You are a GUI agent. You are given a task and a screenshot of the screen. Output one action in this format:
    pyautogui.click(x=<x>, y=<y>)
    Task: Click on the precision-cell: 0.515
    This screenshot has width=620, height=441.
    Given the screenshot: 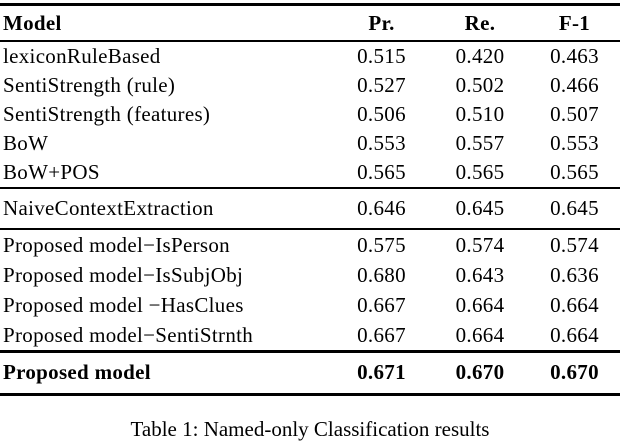 What is the action you would take?
    pyautogui.click(x=381, y=56)
    